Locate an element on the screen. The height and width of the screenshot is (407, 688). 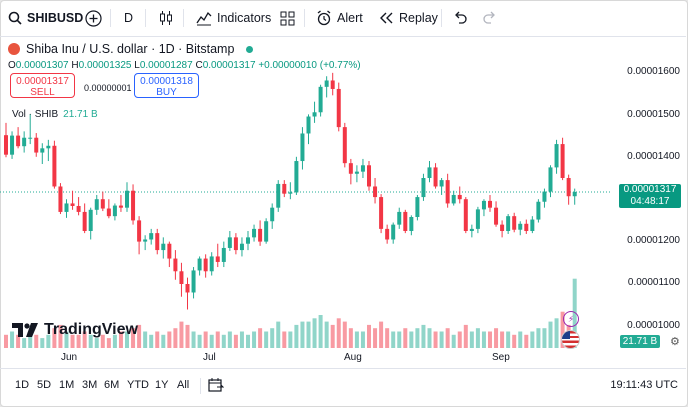
buy-button: 0.00001318 BUY is located at coordinates (166, 85).